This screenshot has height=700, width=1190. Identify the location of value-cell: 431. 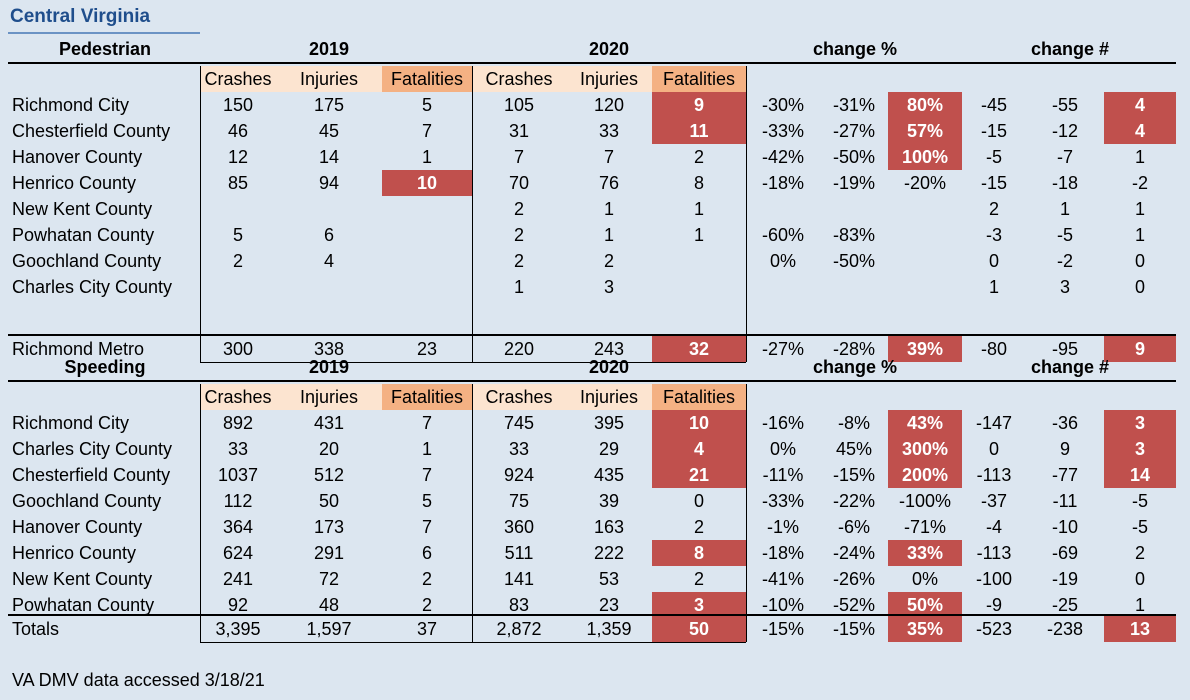
(329, 423).